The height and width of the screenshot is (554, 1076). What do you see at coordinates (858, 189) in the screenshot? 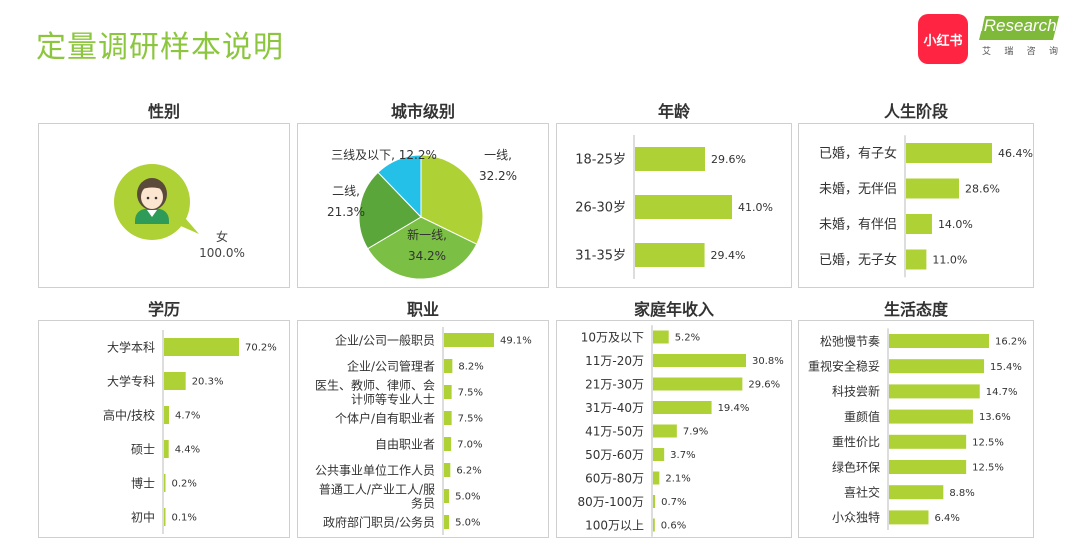
I see `life-category-label: 未婚，无伴侣` at bounding box center [858, 189].